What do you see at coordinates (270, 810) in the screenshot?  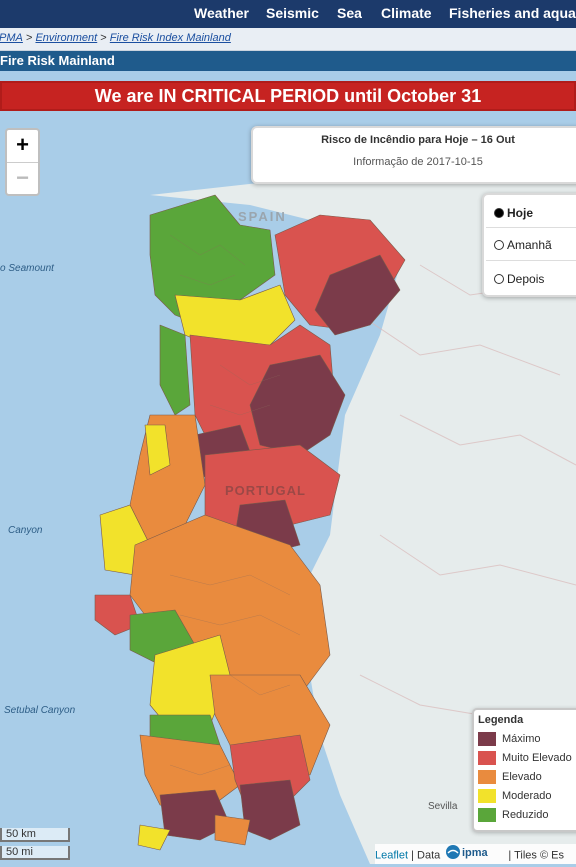 I see `region-max-algarve-e` at bounding box center [270, 810].